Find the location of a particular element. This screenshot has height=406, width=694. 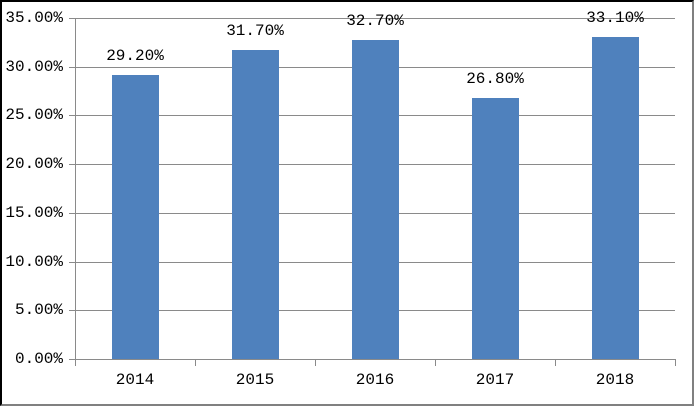

y-axis-tick-label: 15.00% is located at coordinates (34, 213).